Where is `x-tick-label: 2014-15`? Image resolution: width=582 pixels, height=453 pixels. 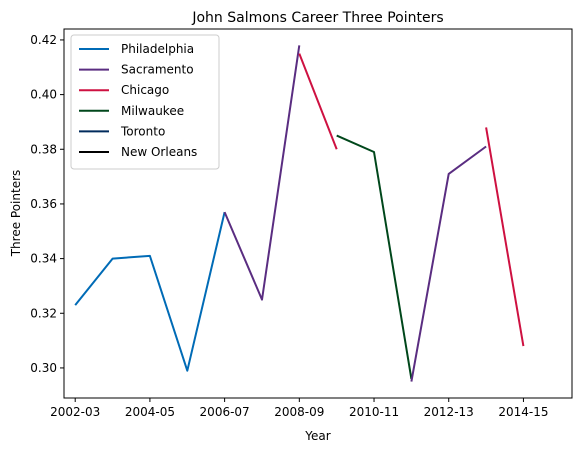 x-tick-label: 2014-15 is located at coordinates (523, 412).